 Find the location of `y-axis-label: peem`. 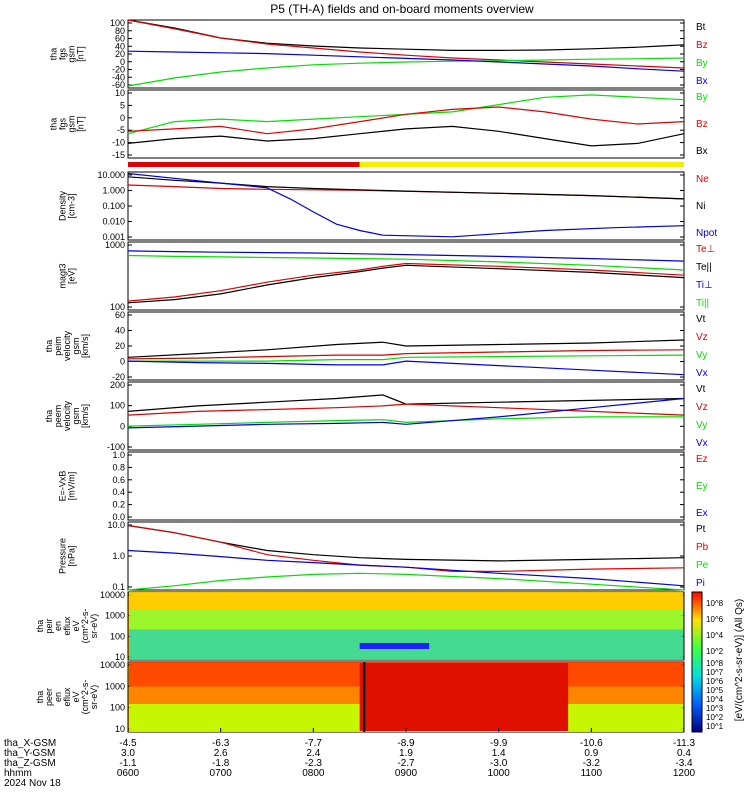

y-axis-label: peem is located at coordinates (58, 416).